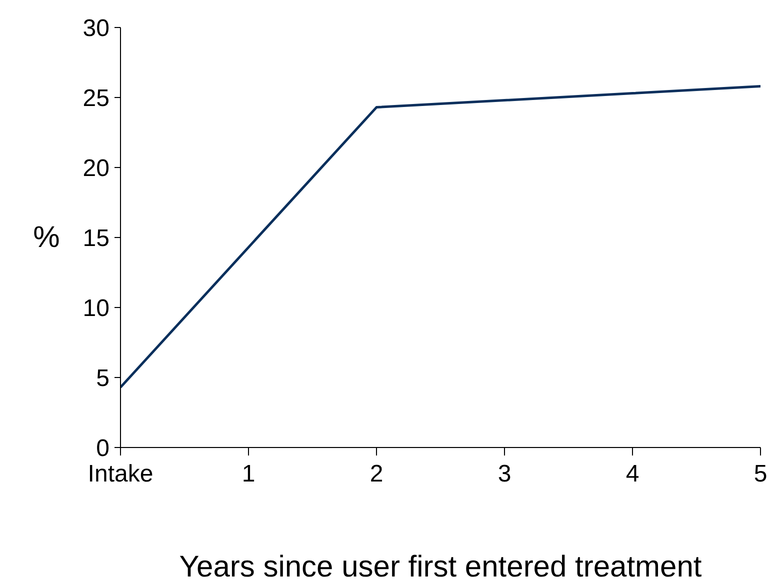  I want to click on x-tick-label: 5, so click(761, 474).